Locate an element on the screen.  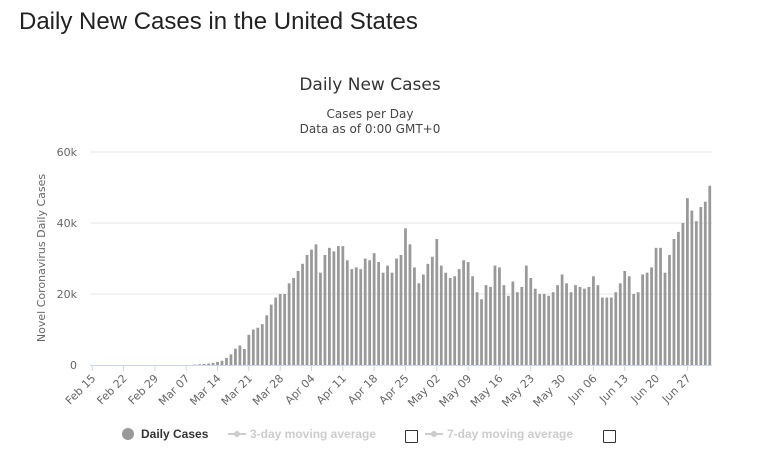
legend-daily-cases: Daily Cases is located at coordinates (163, 434).